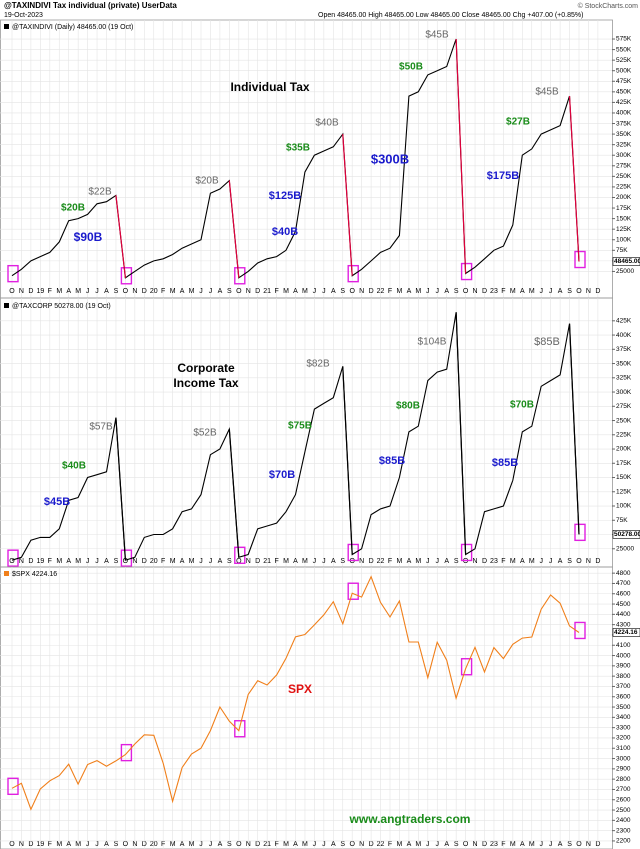  I want to click on annotation: www.angtraders.com, so click(410, 819).